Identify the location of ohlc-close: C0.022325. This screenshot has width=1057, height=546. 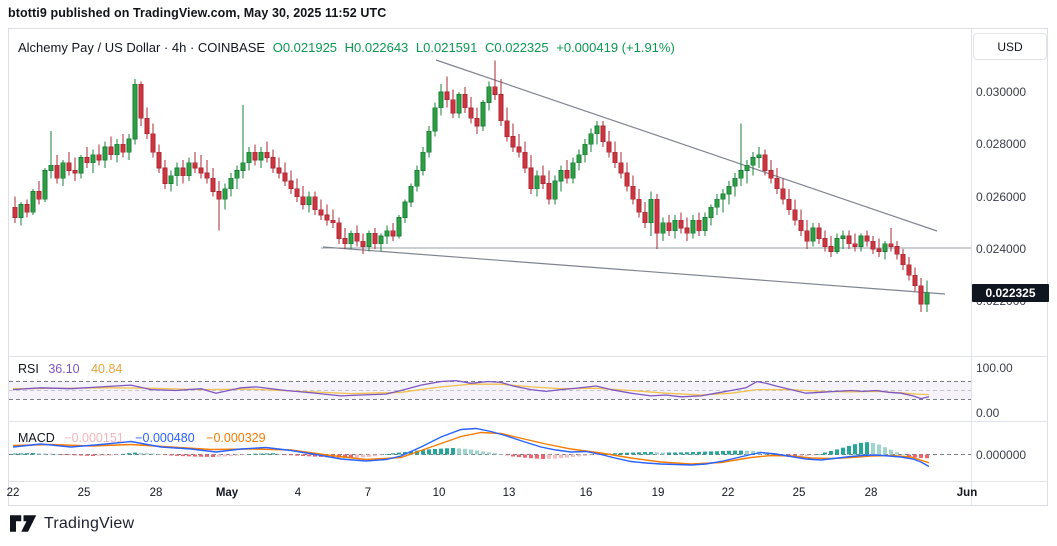
(517, 47).